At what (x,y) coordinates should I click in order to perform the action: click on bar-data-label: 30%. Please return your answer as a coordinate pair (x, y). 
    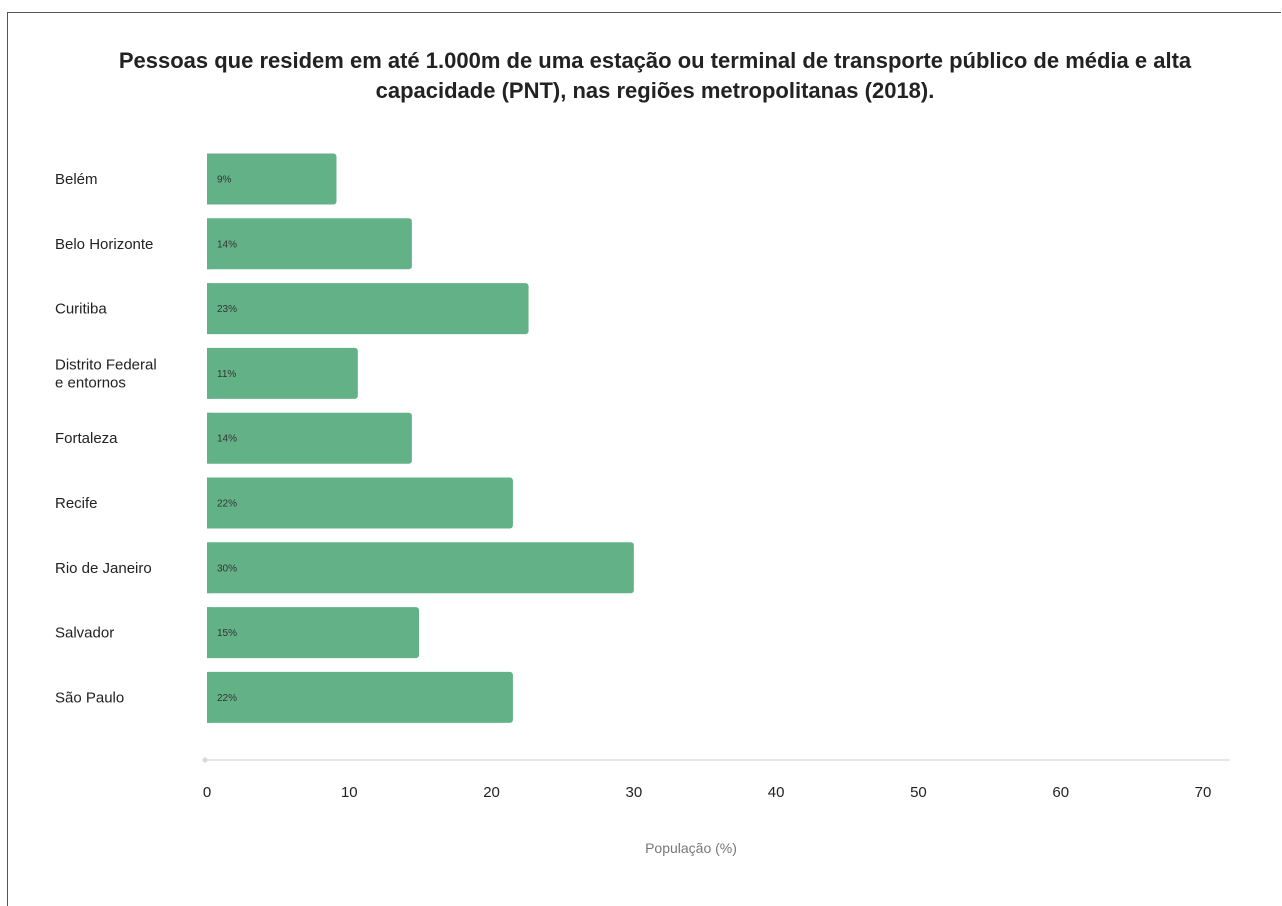
    Looking at the image, I should click on (227, 568).